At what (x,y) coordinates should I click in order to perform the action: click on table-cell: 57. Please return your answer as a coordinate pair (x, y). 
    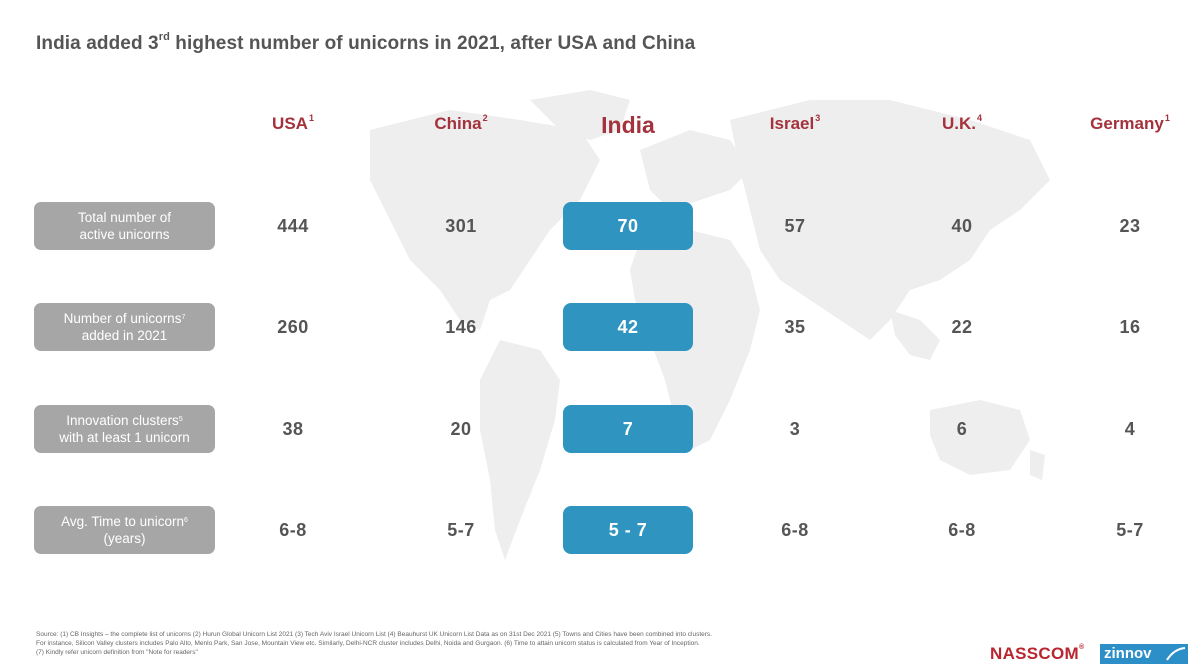
    Looking at the image, I should click on (795, 226).